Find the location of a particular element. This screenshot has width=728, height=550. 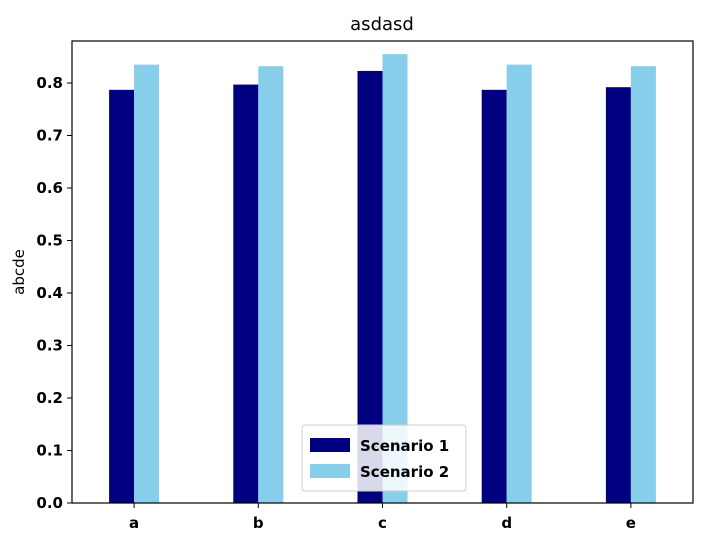

y-tick-label: 0.5 is located at coordinates (49, 241).